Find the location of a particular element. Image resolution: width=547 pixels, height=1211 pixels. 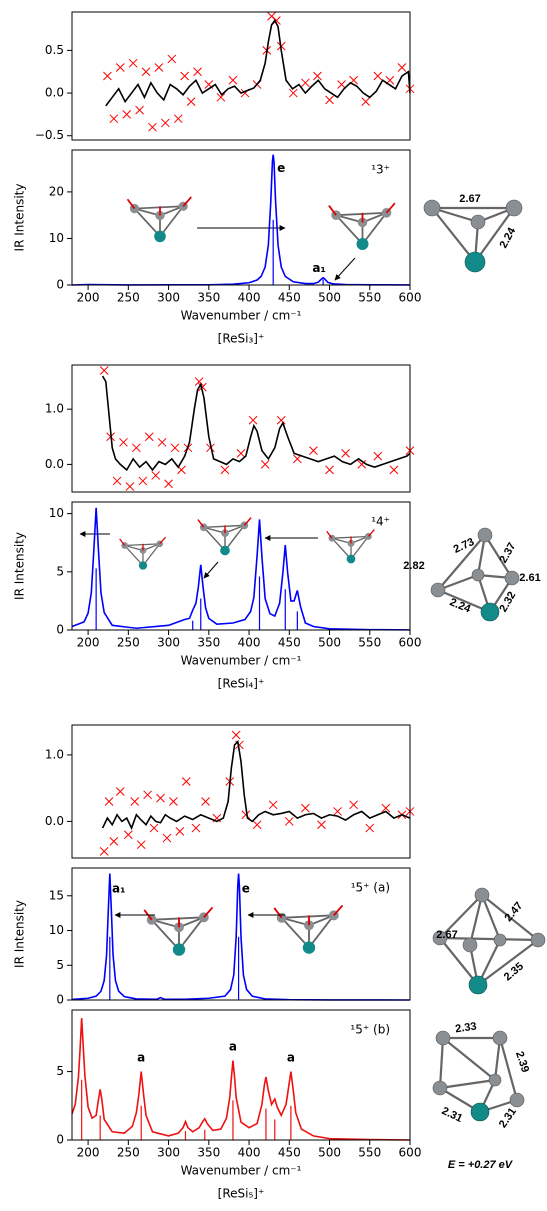

isomer-label: ¹5⁺ (b) is located at coordinates (370, 1030).